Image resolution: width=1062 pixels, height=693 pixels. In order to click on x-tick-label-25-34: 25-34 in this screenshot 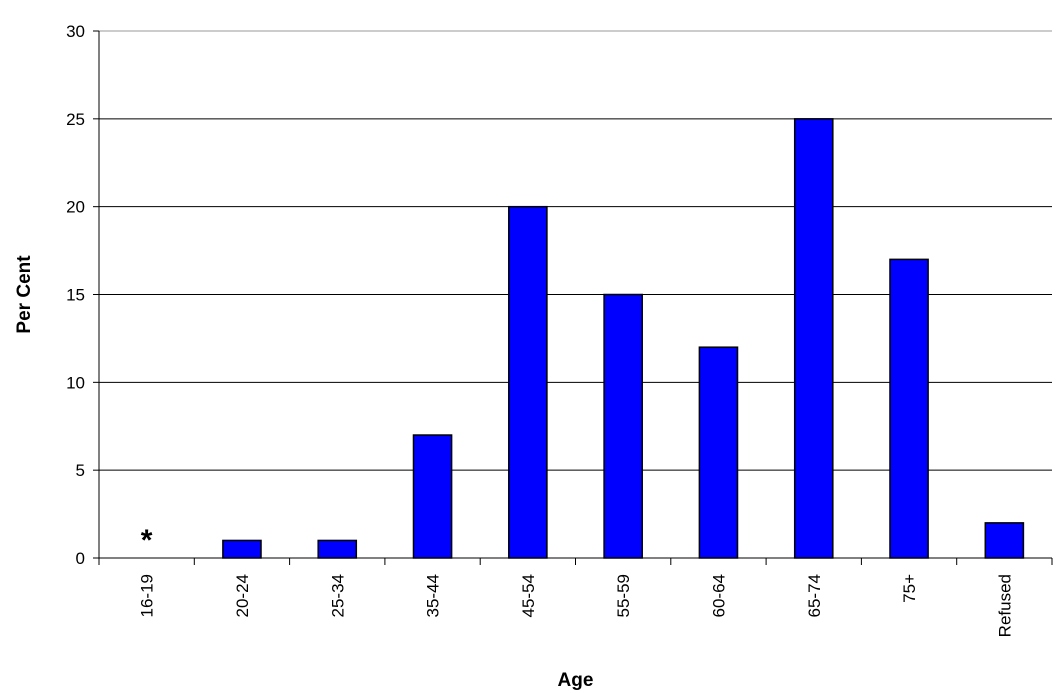, I will do `click(337, 595)`.